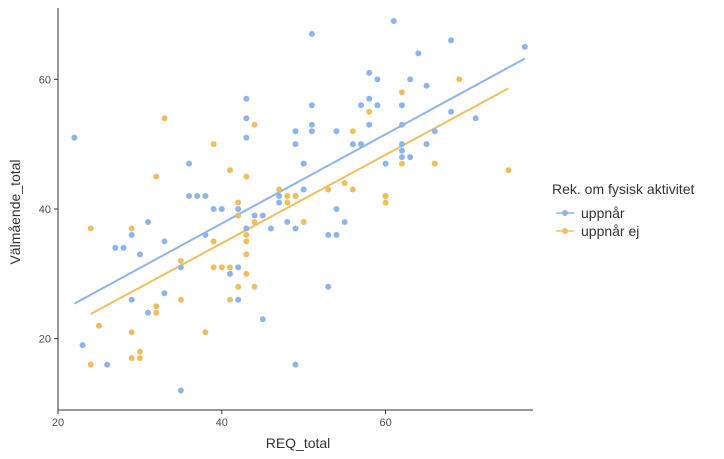  What do you see at coordinates (610, 231) in the screenshot?
I see `legend-label-uppnar-ej: uppnår ej` at bounding box center [610, 231].